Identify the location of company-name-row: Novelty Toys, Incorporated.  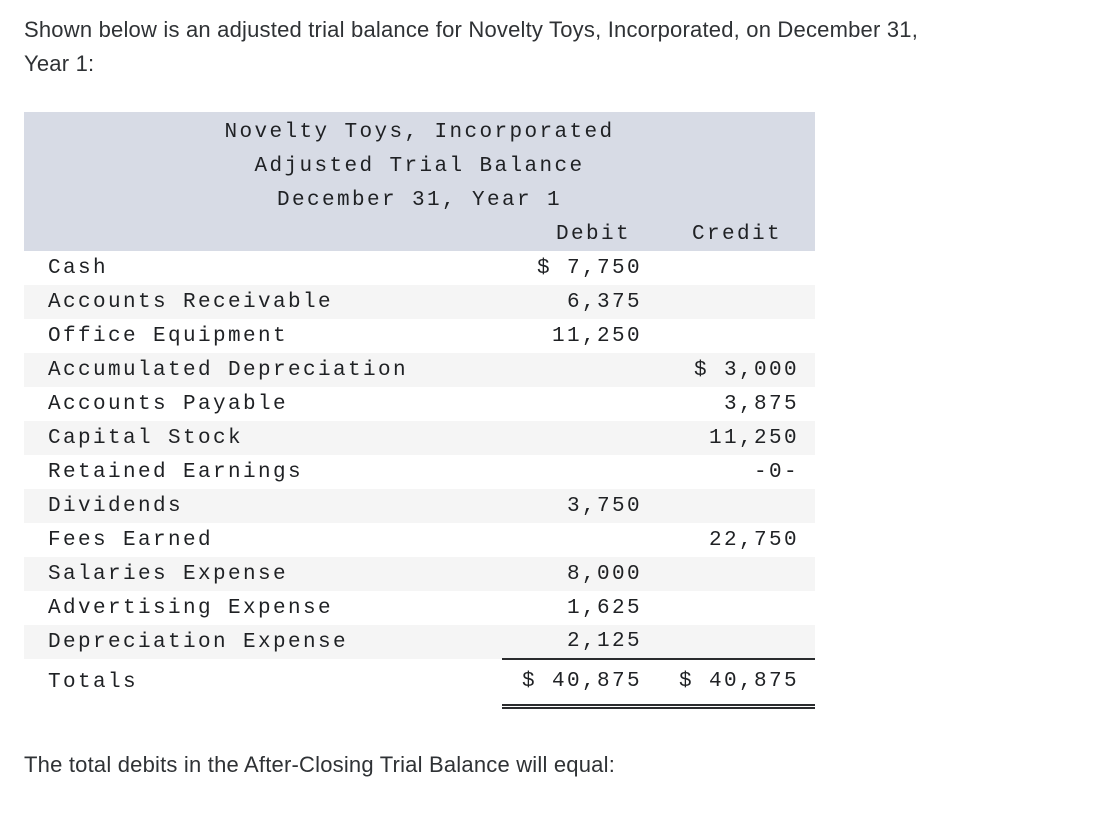
(420, 130).